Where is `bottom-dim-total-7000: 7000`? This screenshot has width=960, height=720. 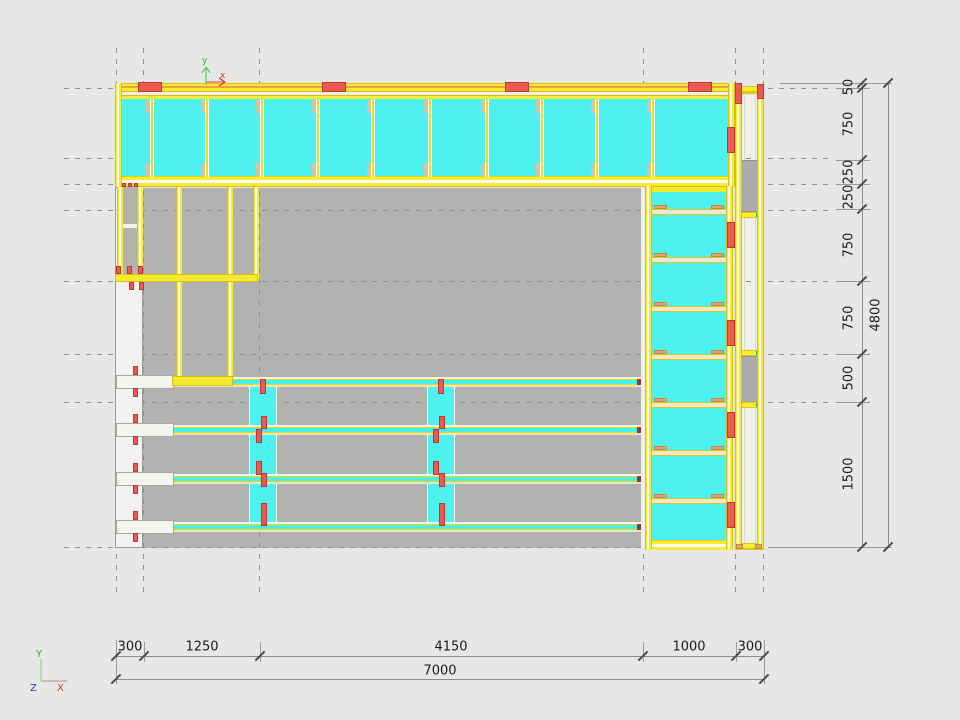 bottom-dim-total-7000: 7000 is located at coordinates (440, 671).